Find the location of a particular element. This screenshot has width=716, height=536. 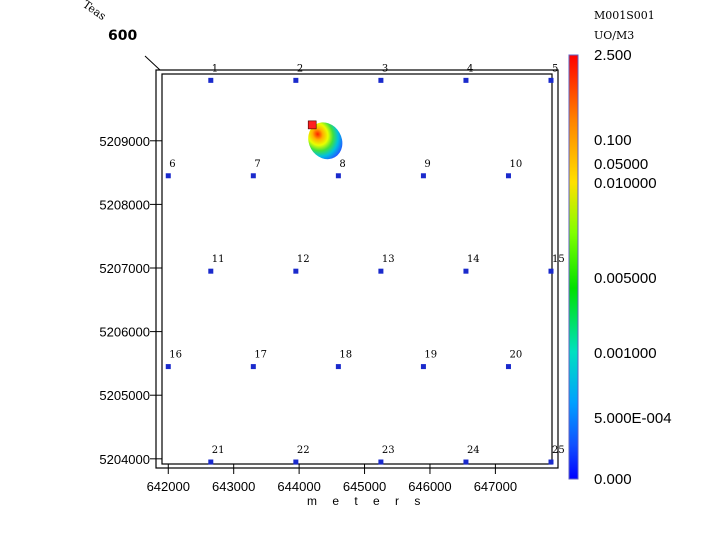

plume-layer is located at coordinates (325, 140).